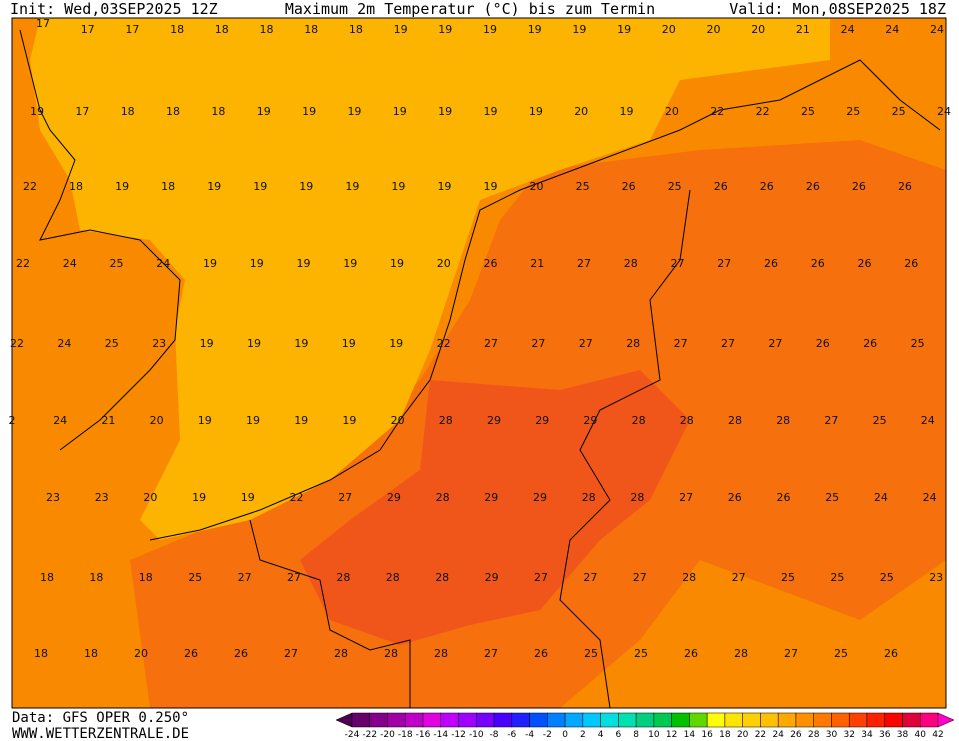 The height and width of the screenshot is (741, 959). What do you see at coordinates (529, 735) in the screenshot?
I see `colorbar-label: -4` at bounding box center [529, 735].